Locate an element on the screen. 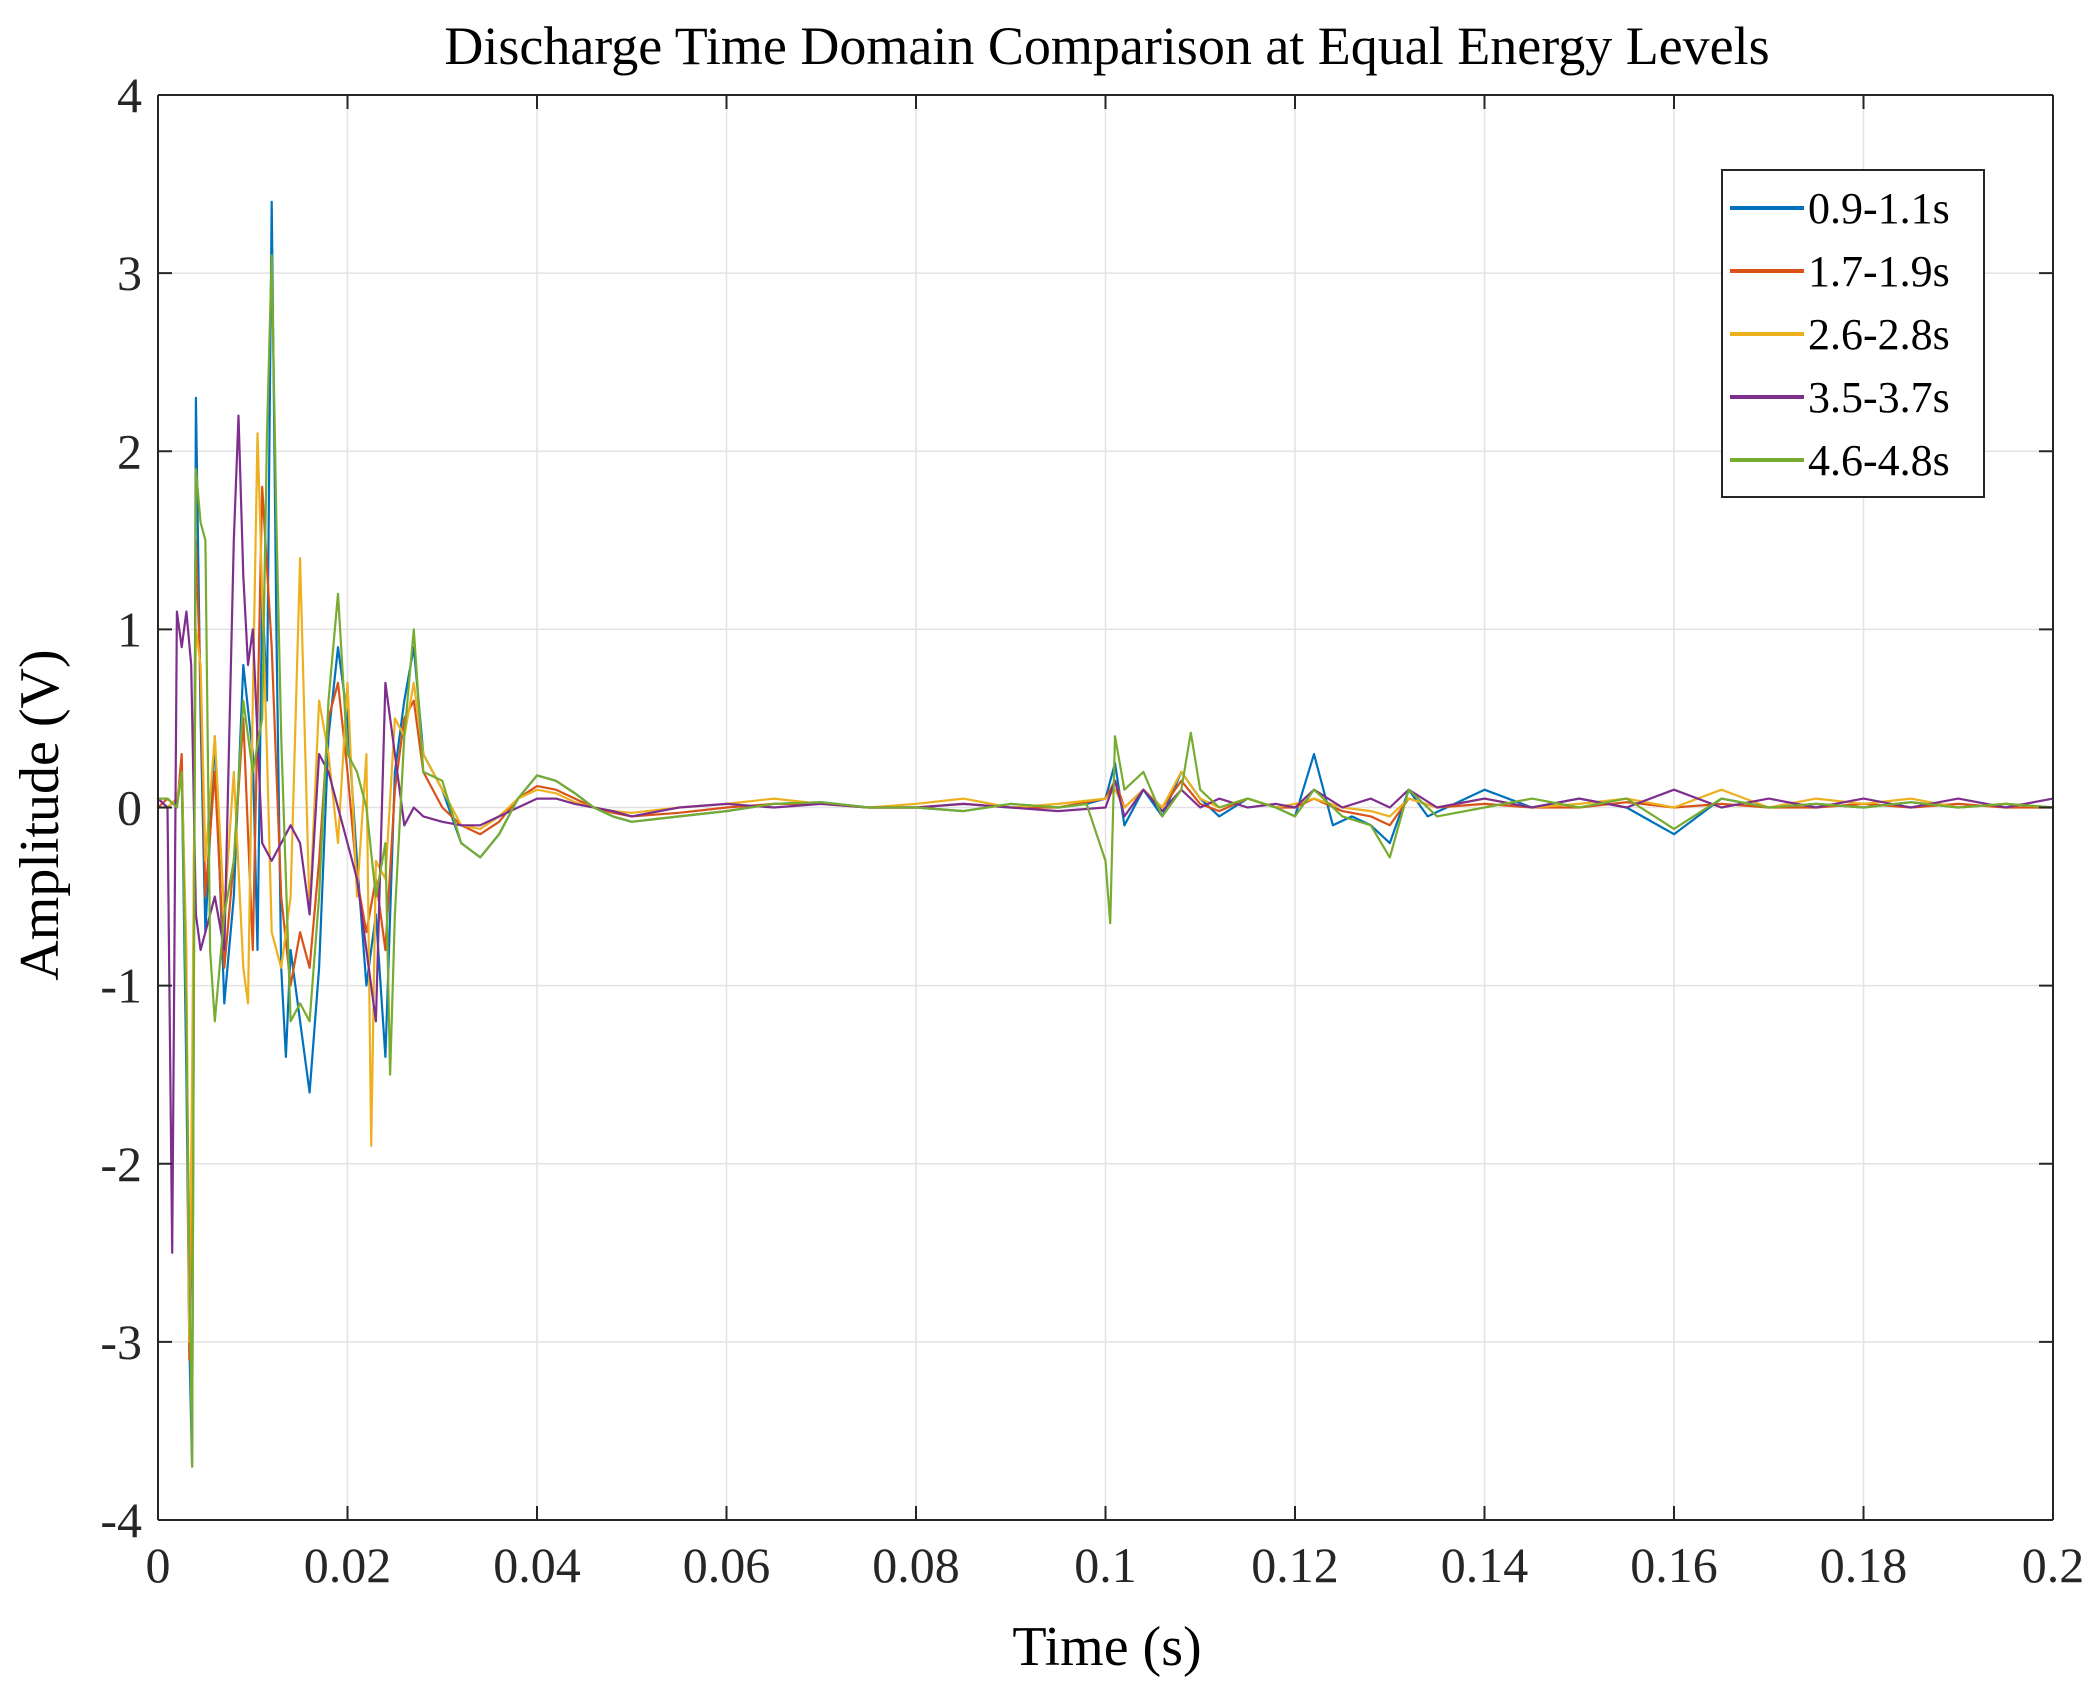  y-tick-label-1: -3 is located at coordinates (121, 1342).